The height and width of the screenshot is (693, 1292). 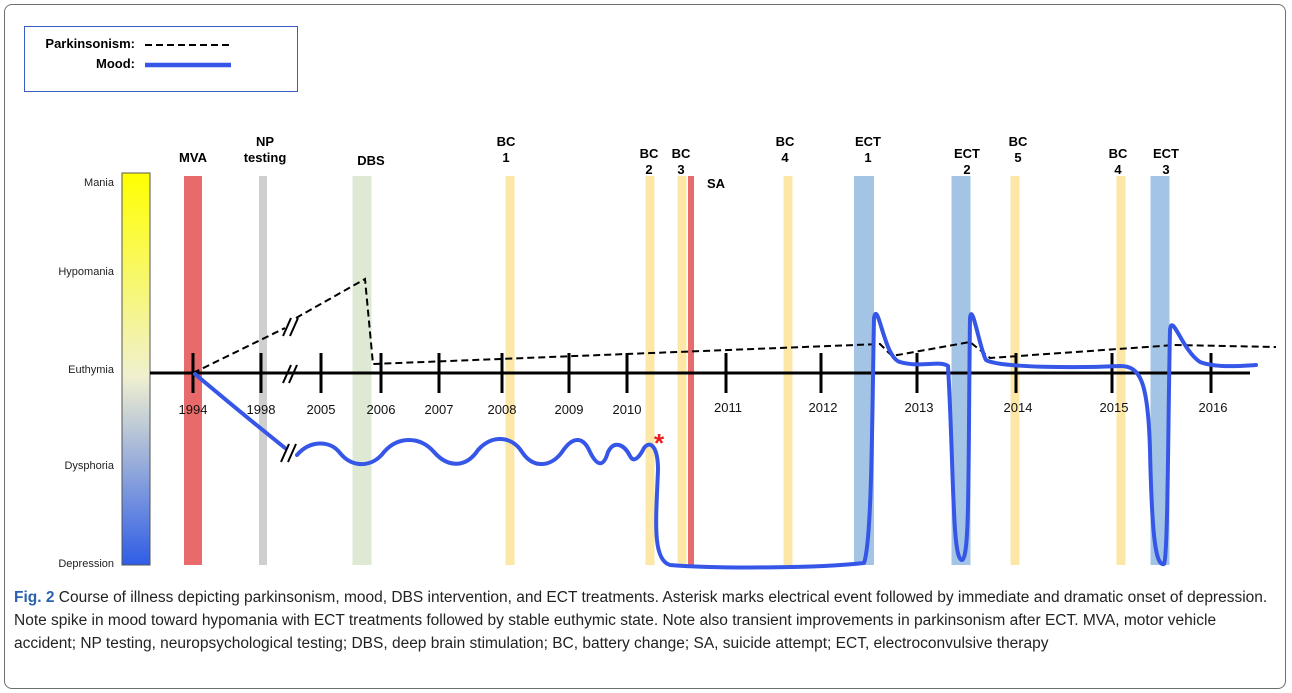 What do you see at coordinates (261, 409) in the screenshot?
I see `tick-label-1998: 1998` at bounding box center [261, 409].